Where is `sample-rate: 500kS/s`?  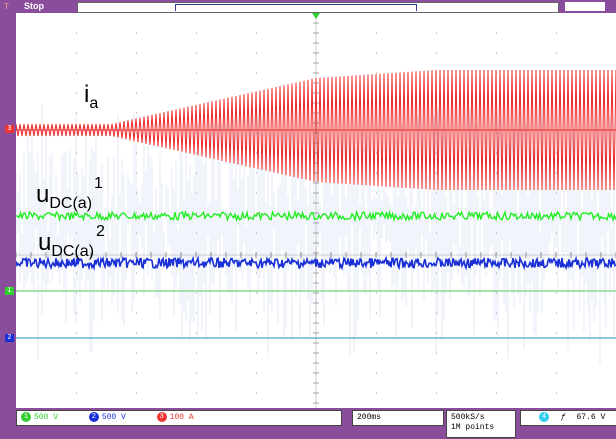
sample-rate: 500kS/s is located at coordinates (468, 417).